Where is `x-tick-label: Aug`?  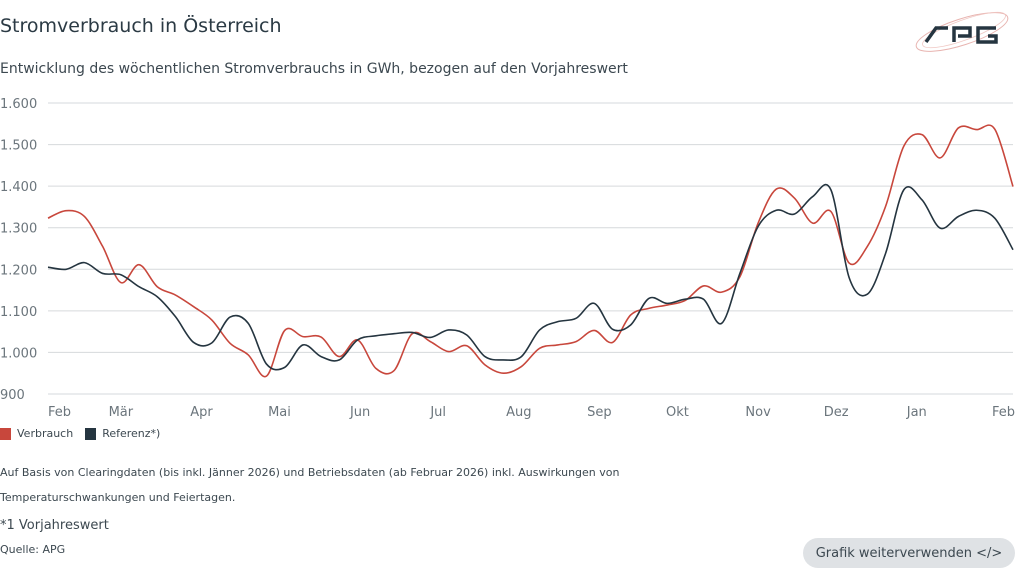 x-tick-label: Aug is located at coordinates (518, 412).